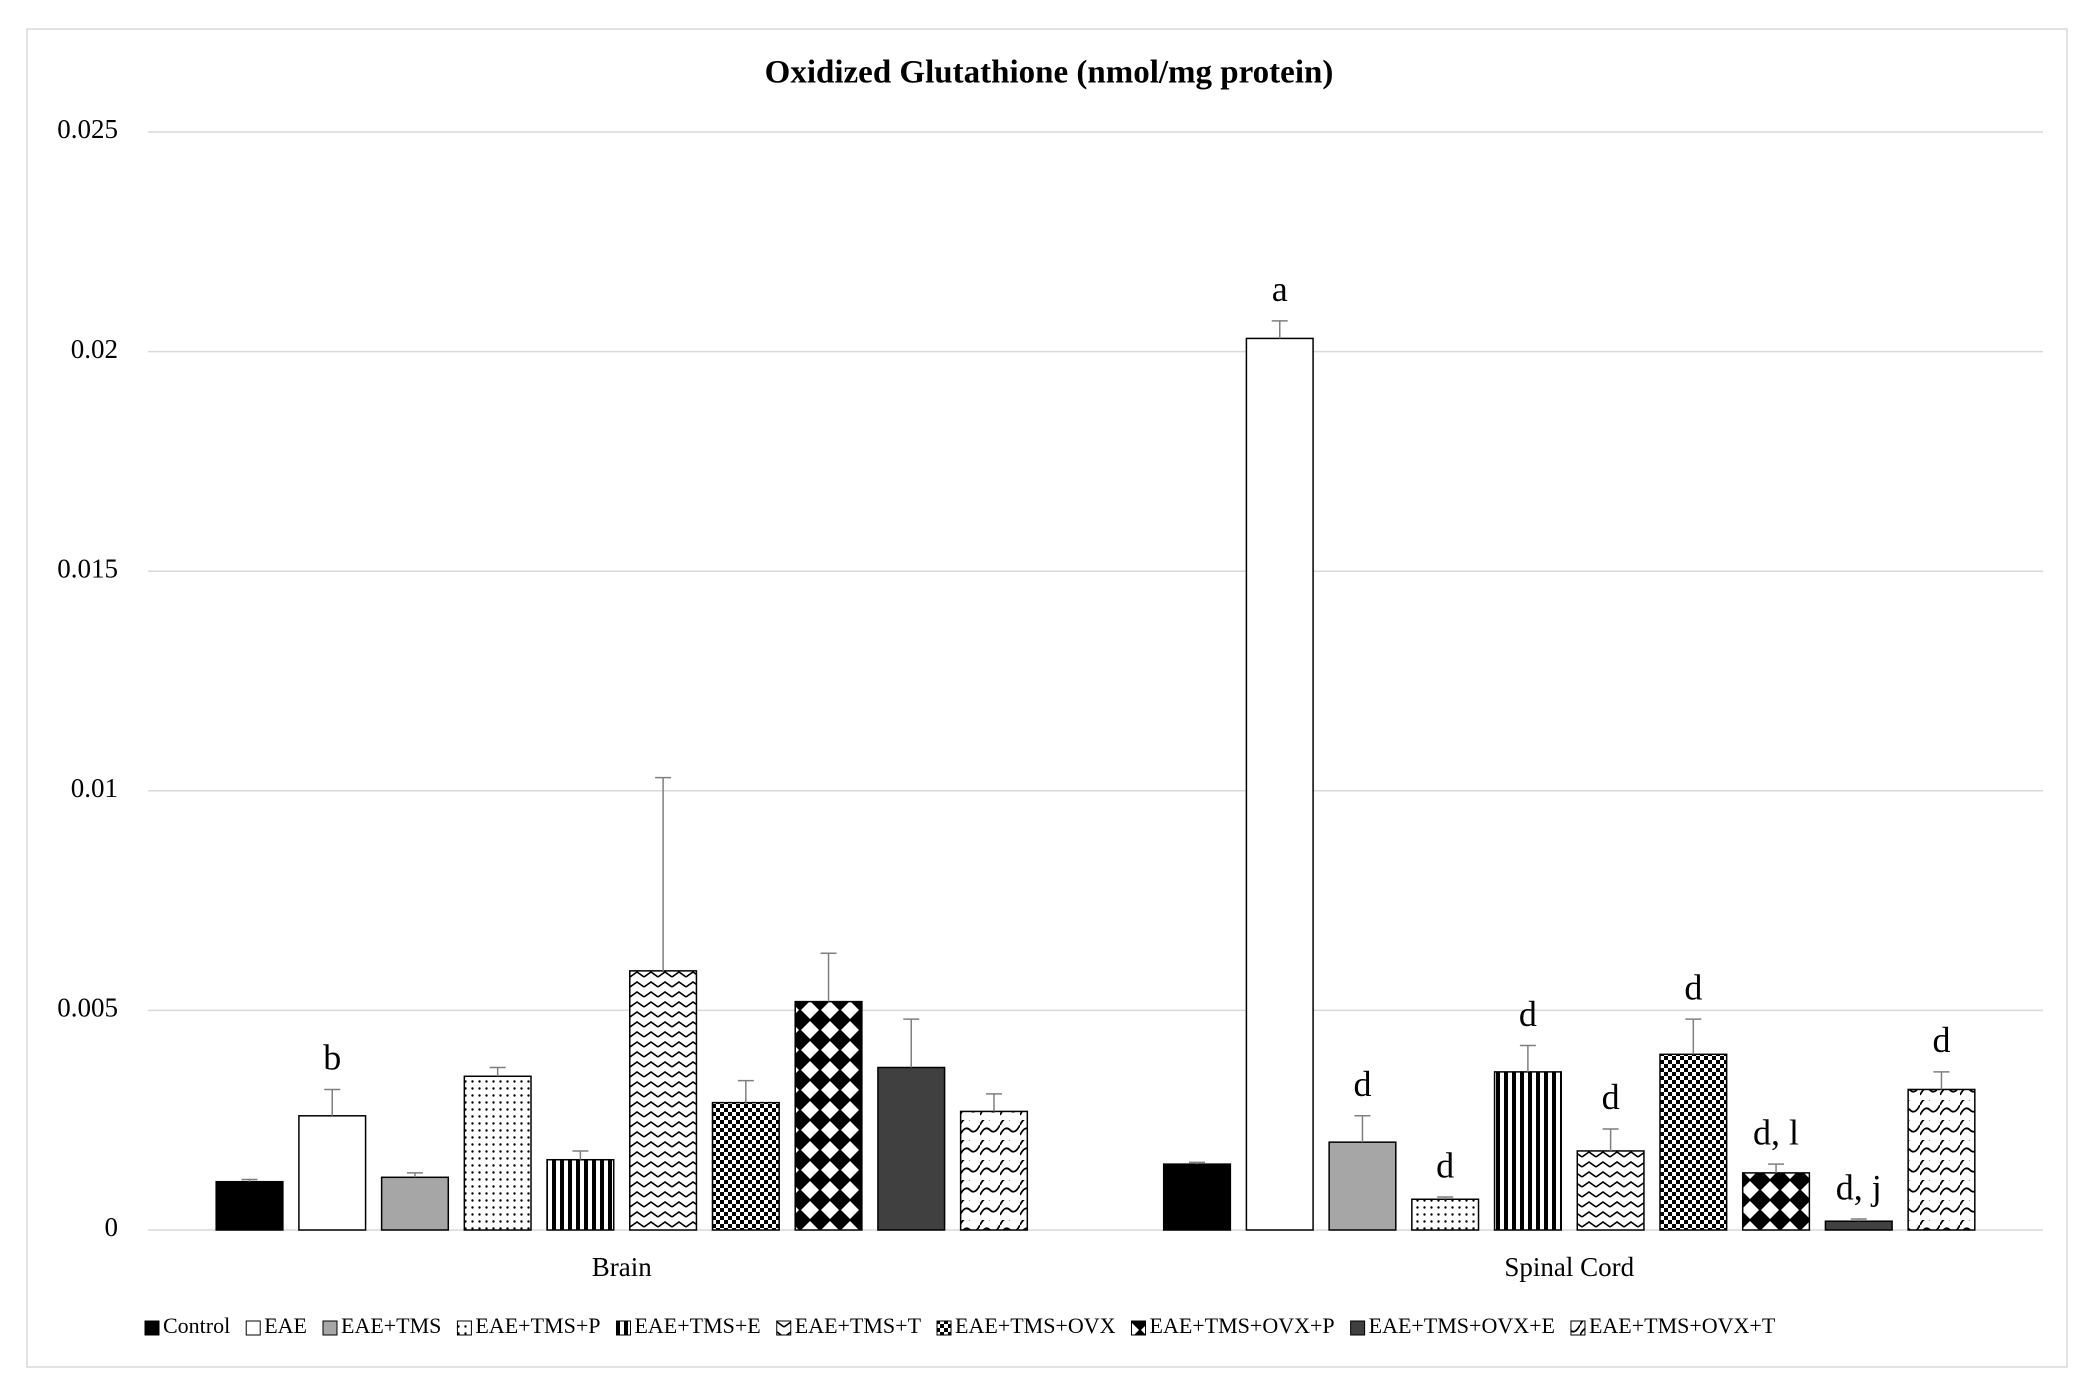 The height and width of the screenshot is (1390, 2091). What do you see at coordinates (87, 568) in the screenshot?
I see `y-tick-label: 0.015` at bounding box center [87, 568].